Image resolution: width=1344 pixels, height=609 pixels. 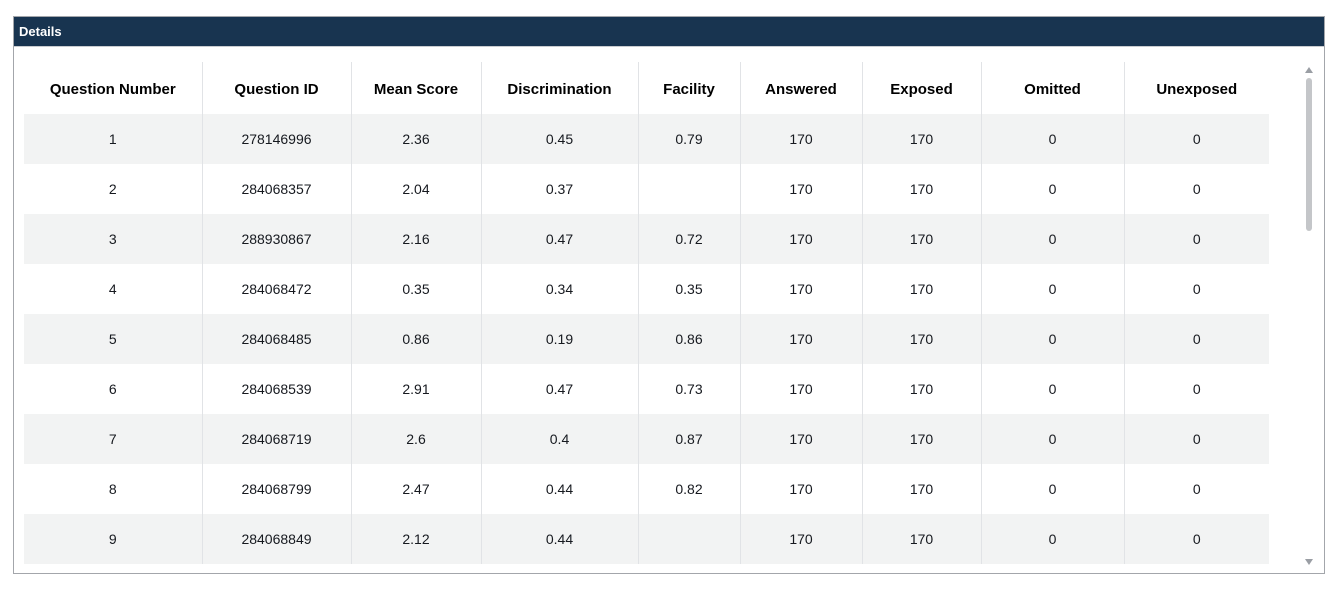 I want to click on cell-facility: 0.87, so click(x=689, y=439).